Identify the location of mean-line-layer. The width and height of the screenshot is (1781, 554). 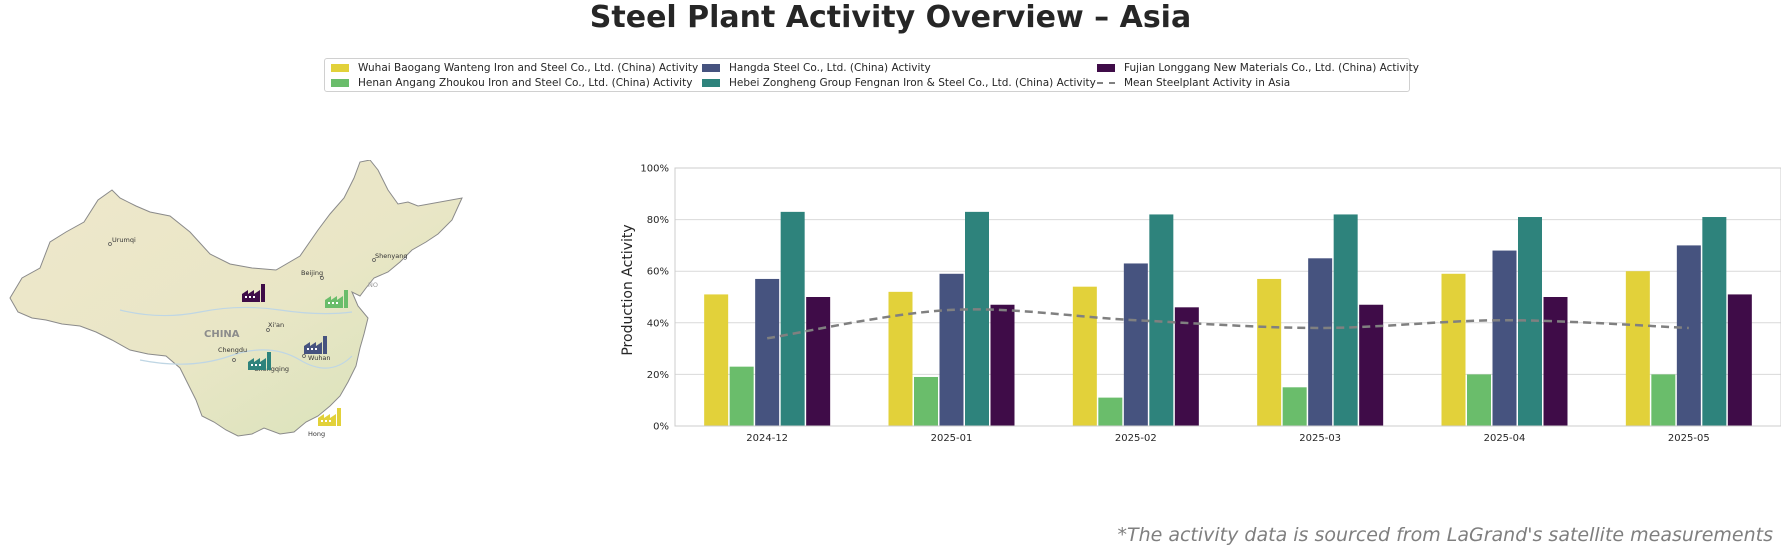
(1227, 324).